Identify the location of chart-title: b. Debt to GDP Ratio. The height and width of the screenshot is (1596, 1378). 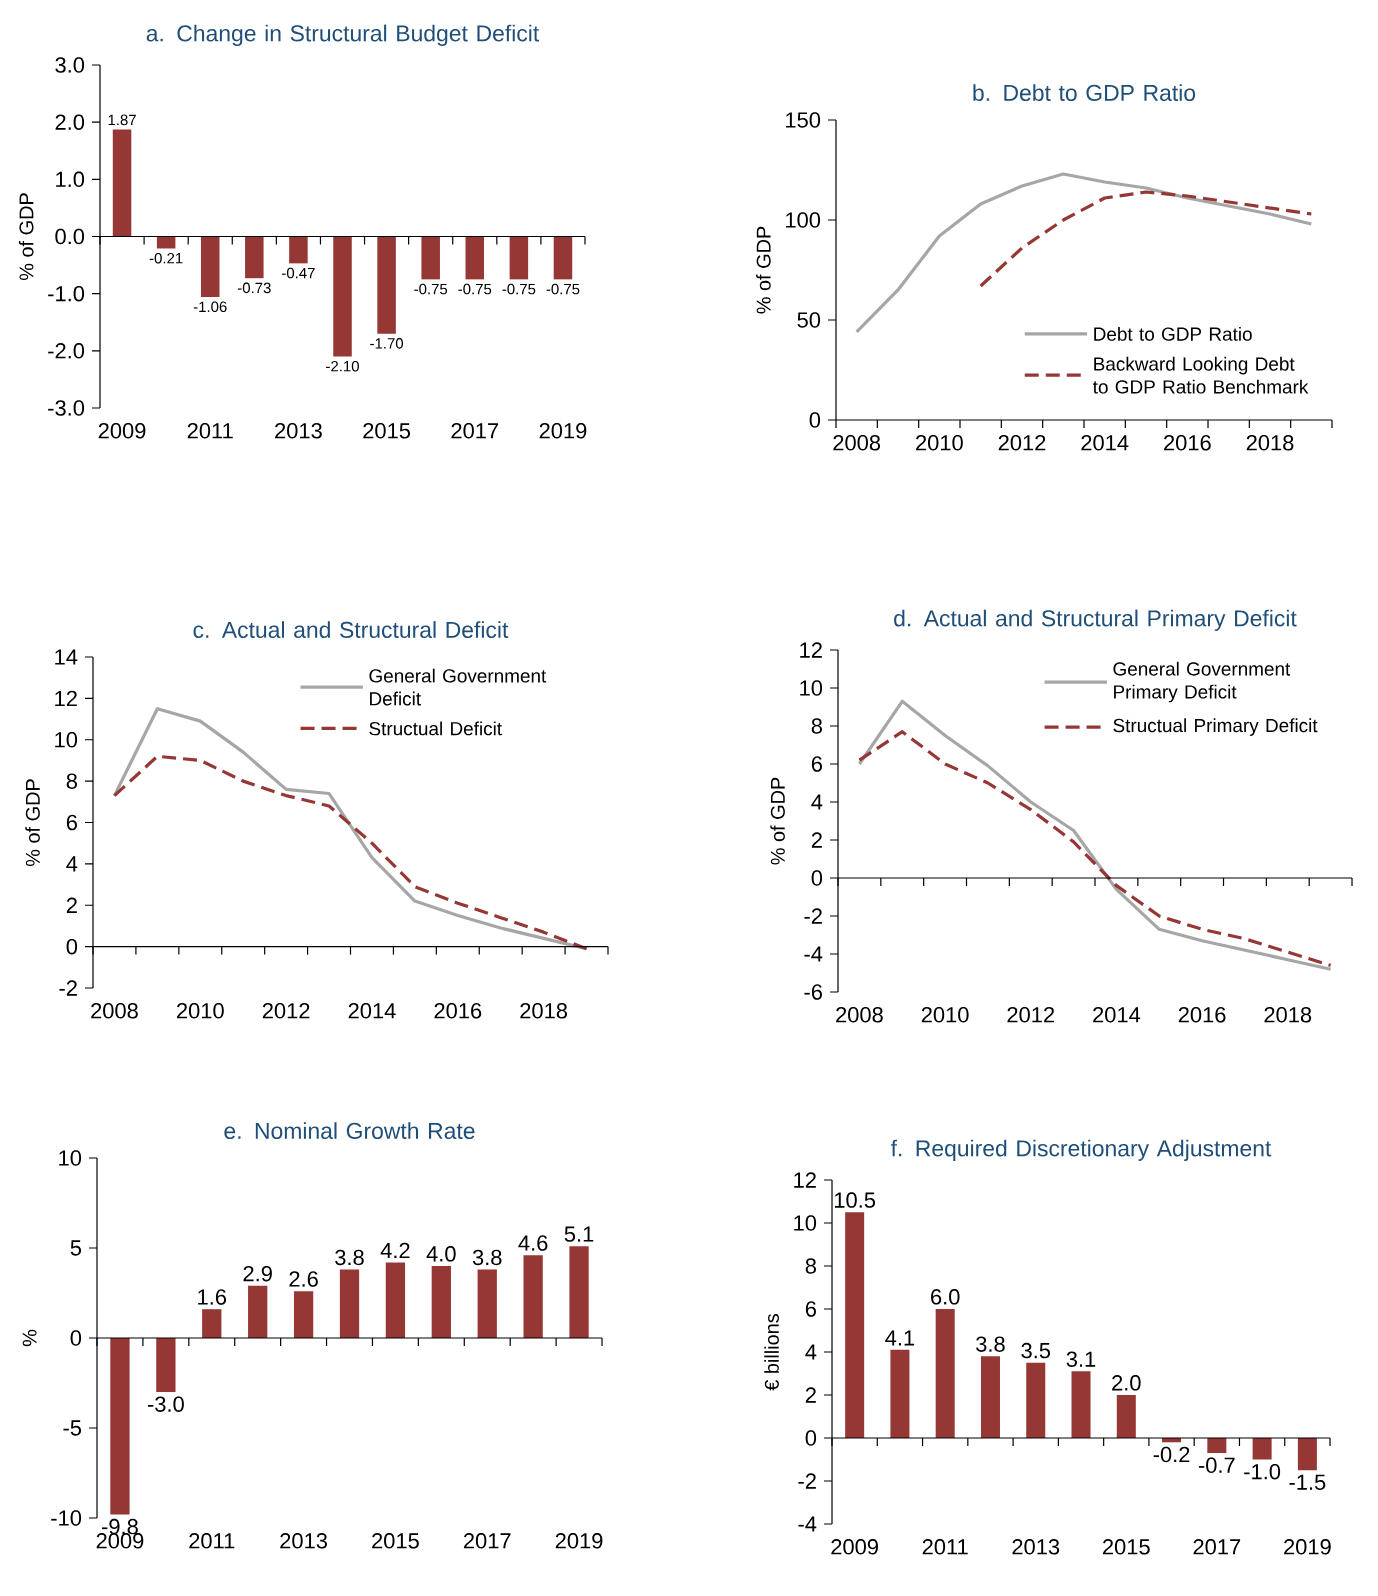
(1084, 92).